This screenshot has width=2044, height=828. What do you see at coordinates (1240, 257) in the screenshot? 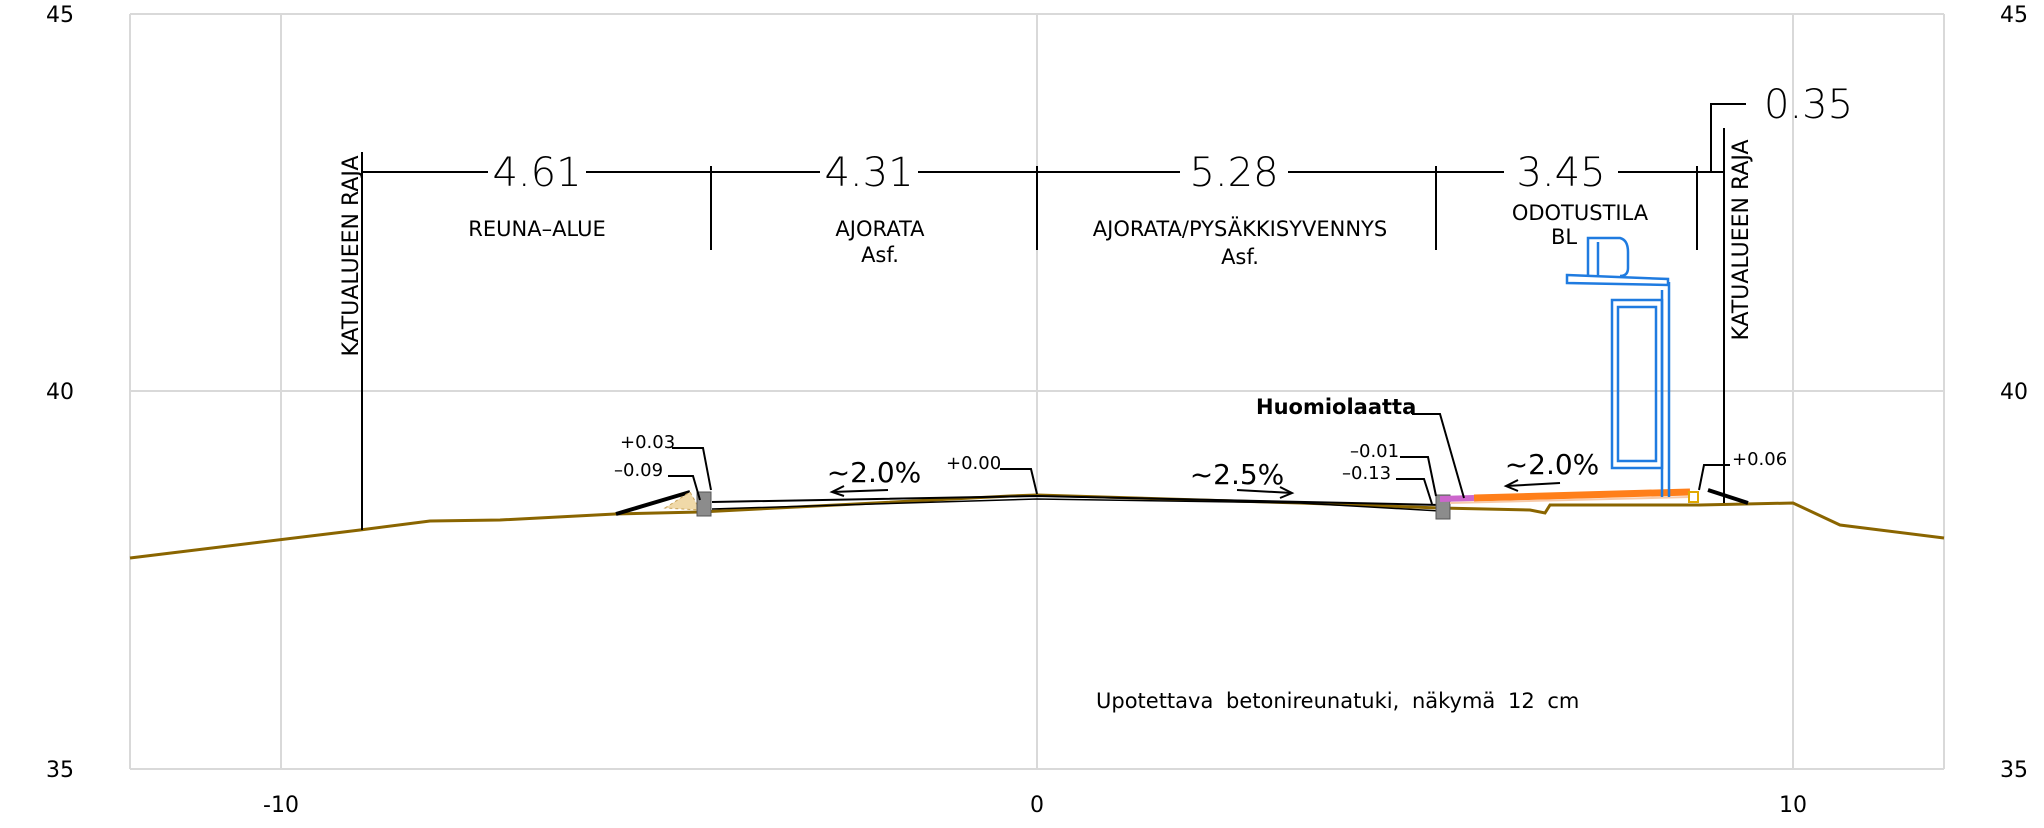
I see `zone-sub-bus-bay: Asf.` at bounding box center [1240, 257].